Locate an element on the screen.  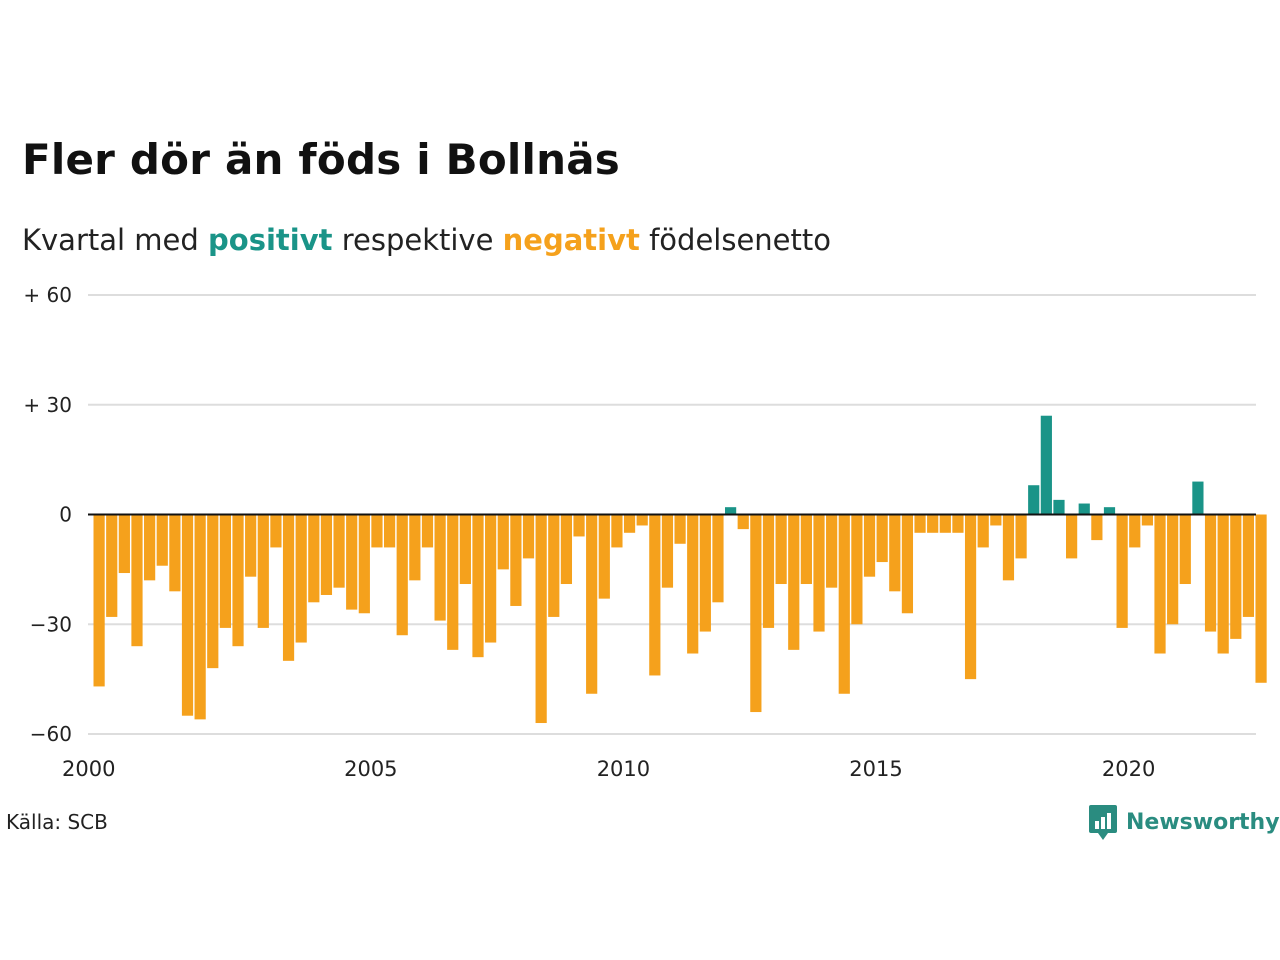
newsworthy-logo: Newsworthy is located at coordinates (1184, 822).